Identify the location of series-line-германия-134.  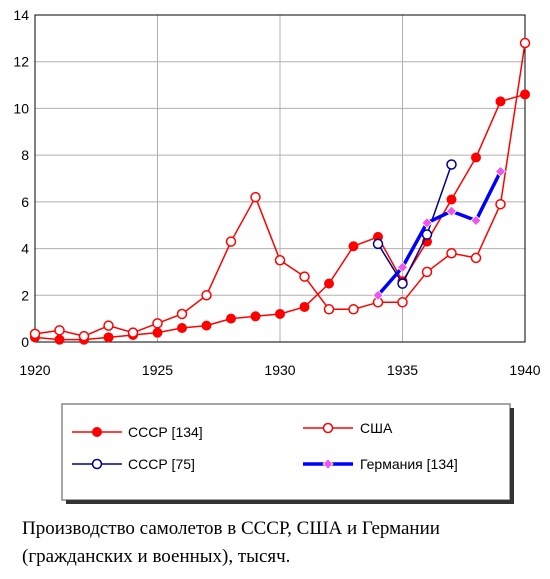
(439, 233).